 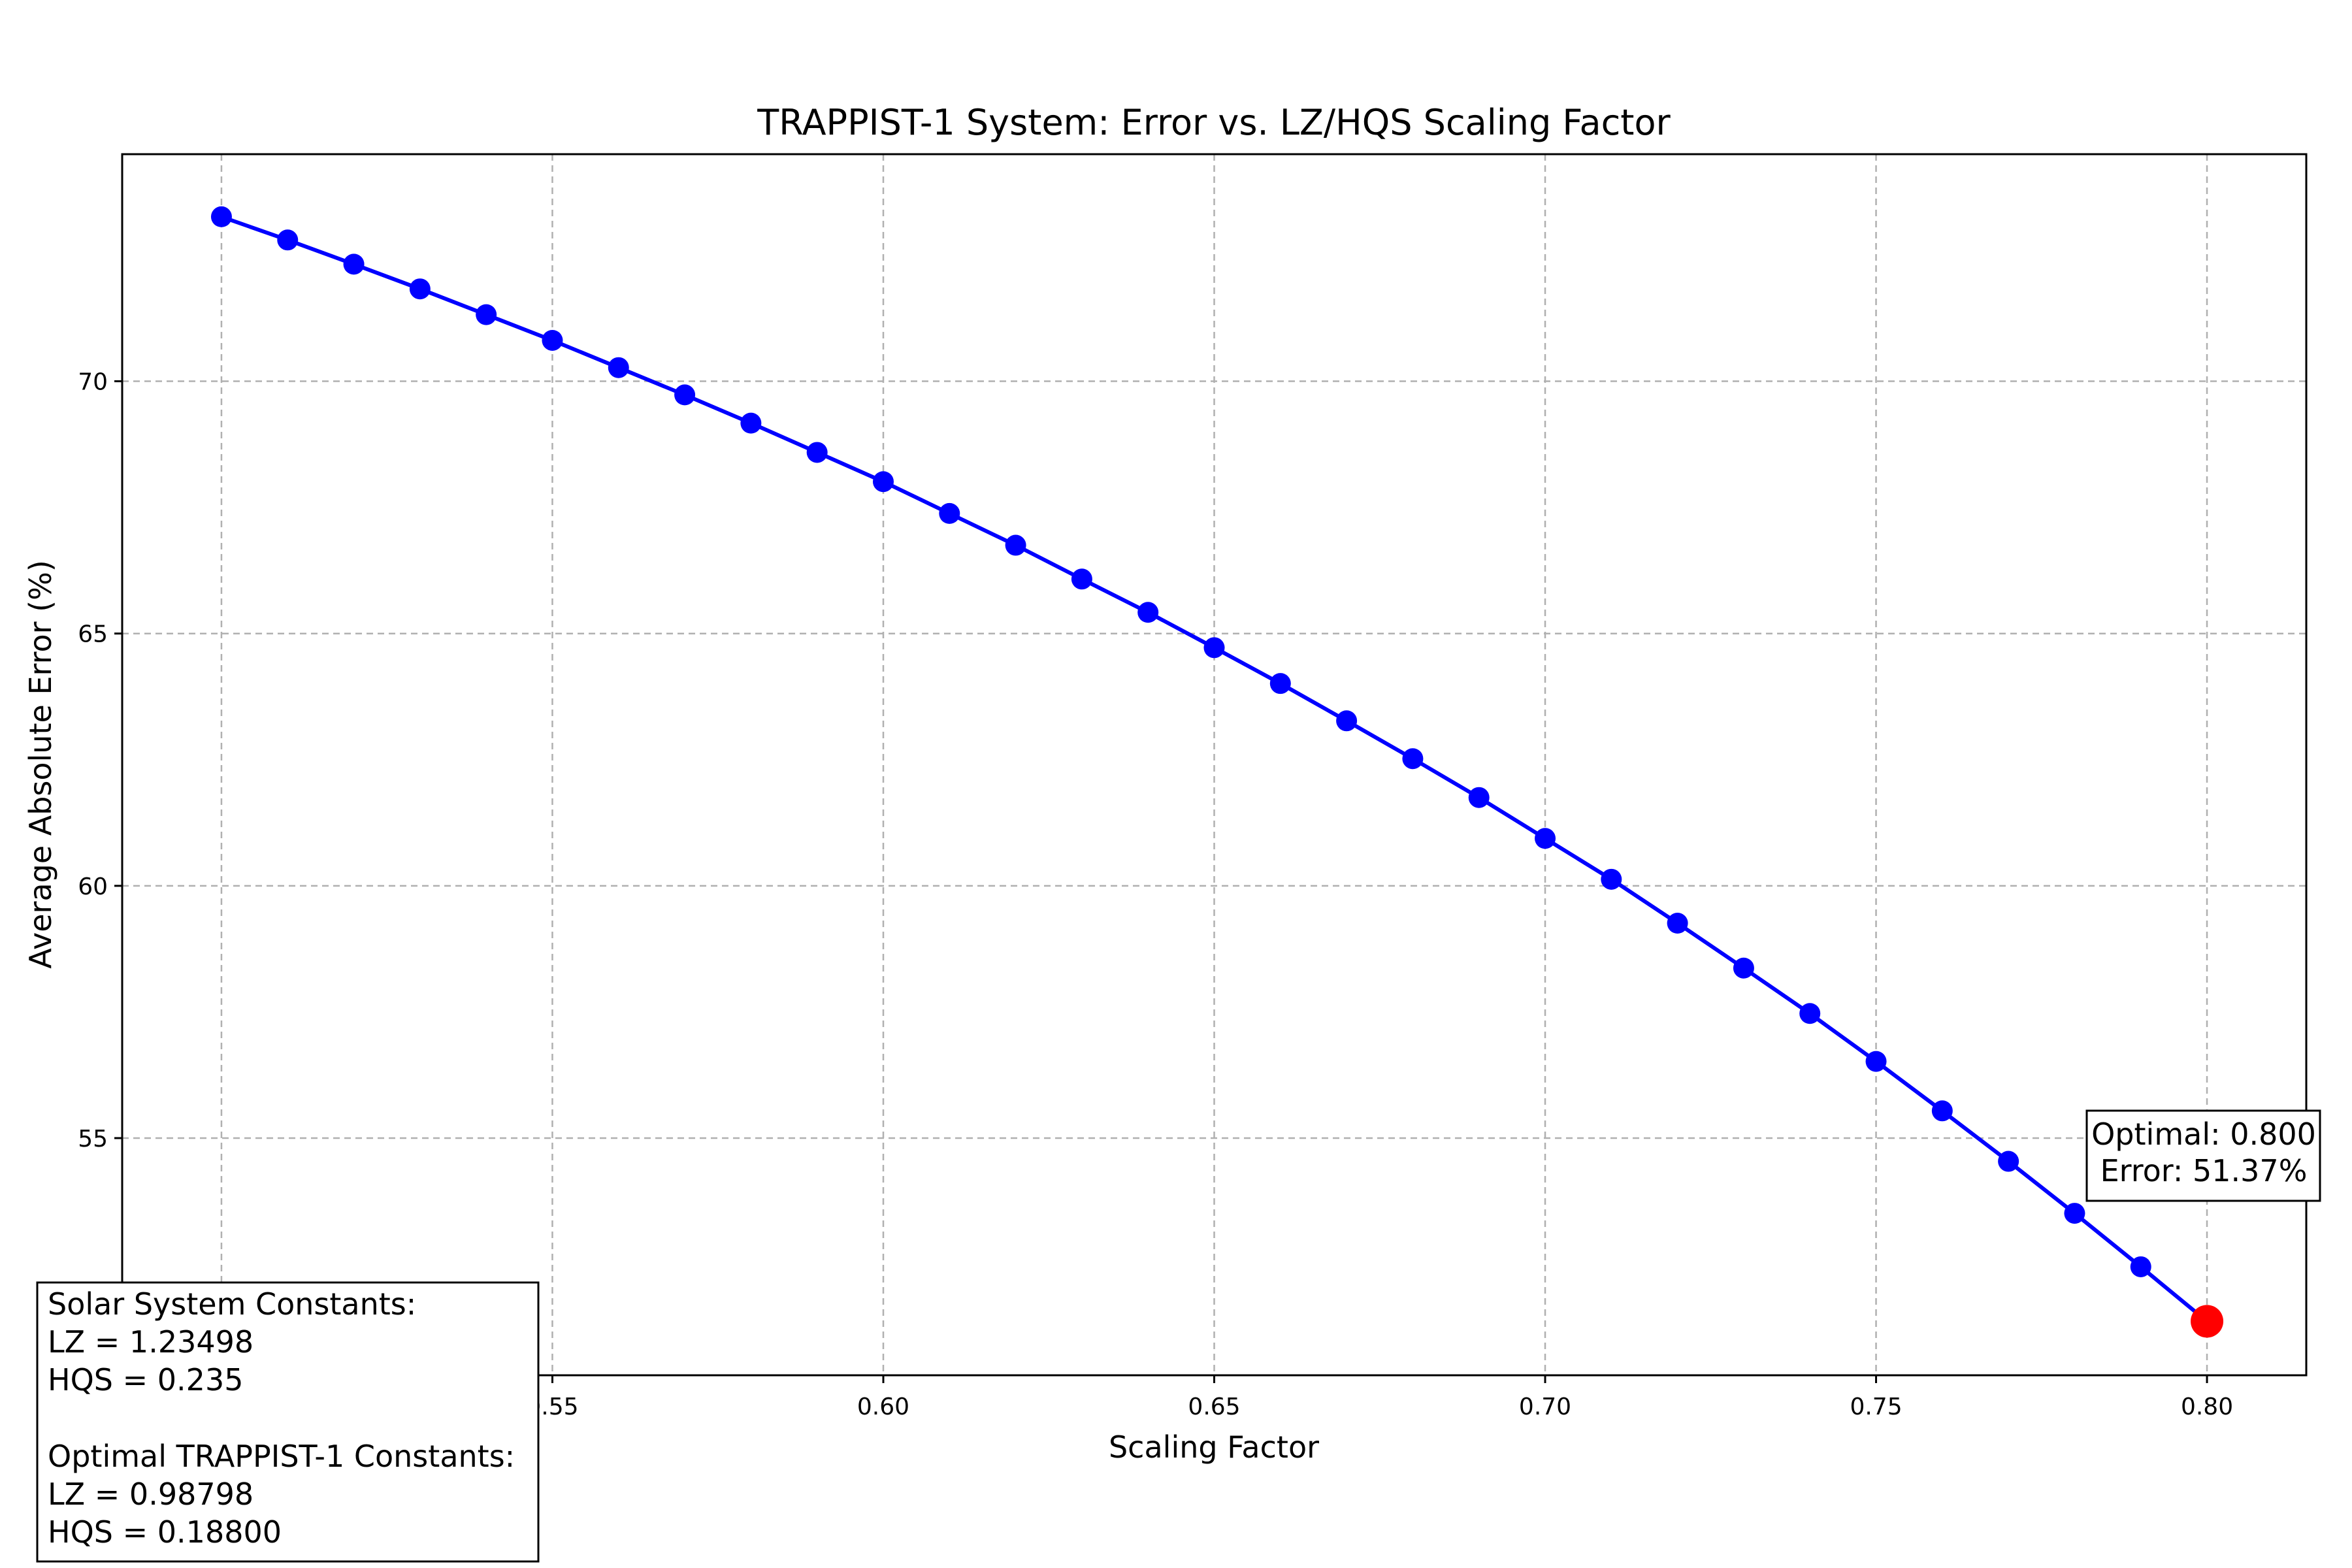 What do you see at coordinates (150, 1494) in the screenshot?
I see `info-trappist-lz: LZ = 0.98798` at bounding box center [150, 1494].